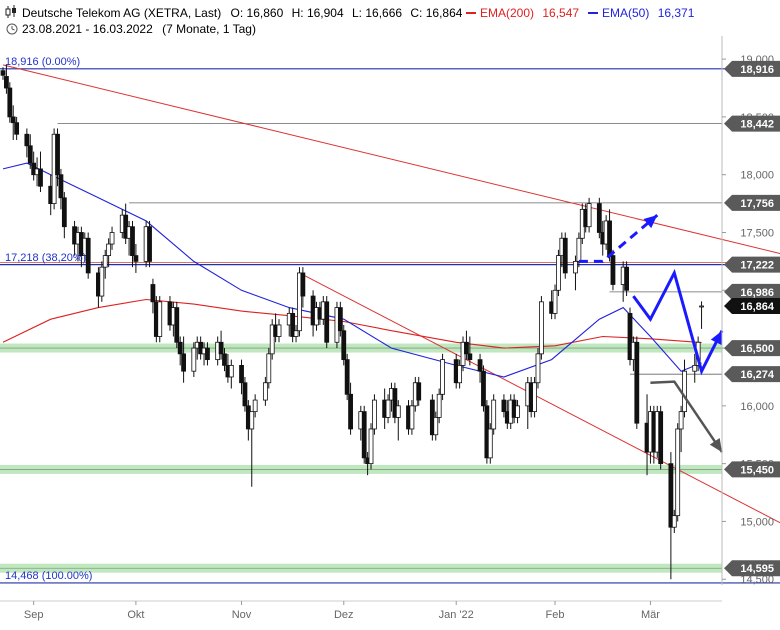  What do you see at coordinates (757, 569) in the screenshot?
I see `price-tag-label: 14,595` at bounding box center [757, 569].